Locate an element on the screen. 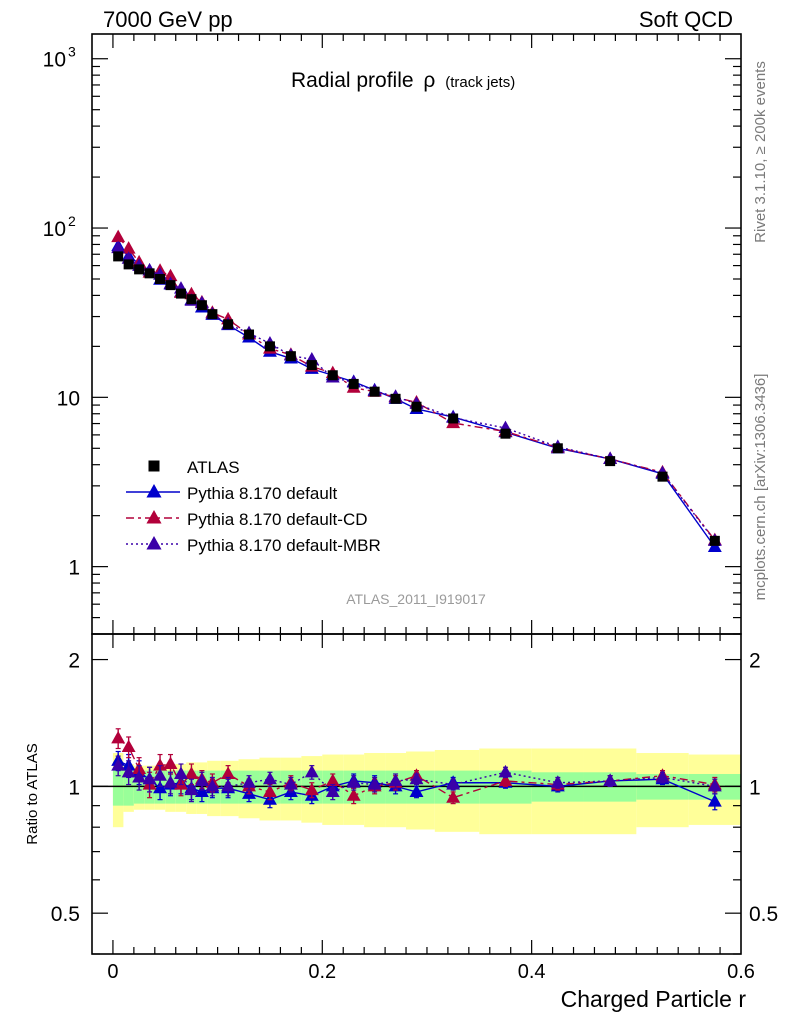 This screenshot has width=786, height=1024. y-tick-label-base: 10 is located at coordinates (54, 229).